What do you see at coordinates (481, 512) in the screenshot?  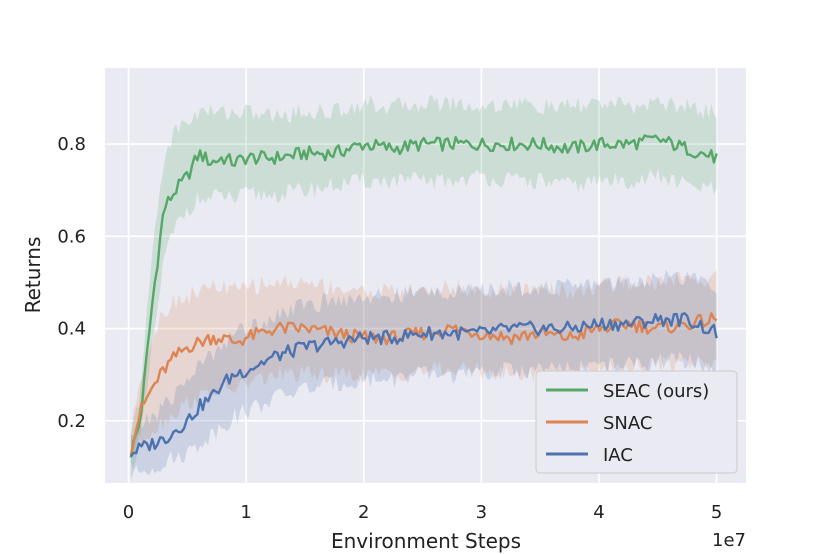 I see `x-tick-label: 3` at bounding box center [481, 512].